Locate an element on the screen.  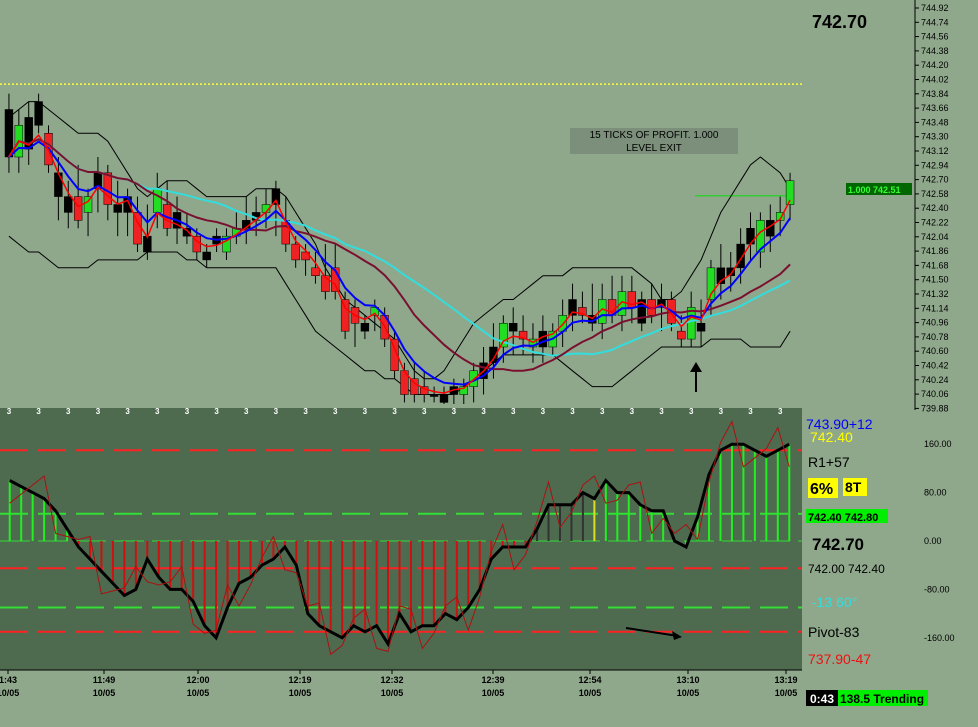
annotation-box is located at coordinates (654, 141).